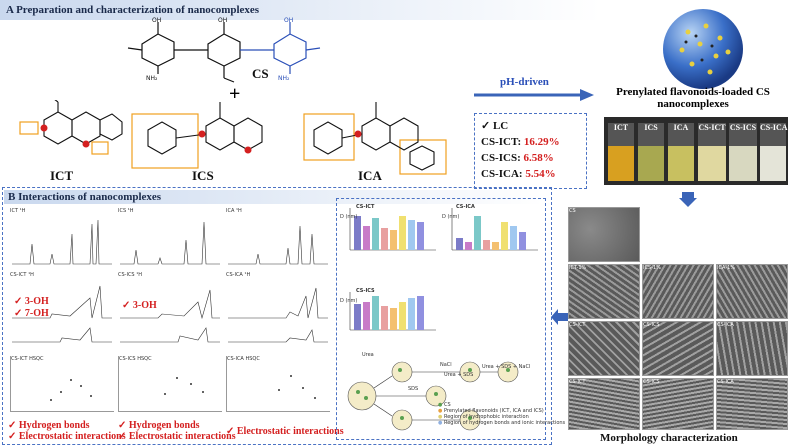 This screenshot has height=447, width=792. What do you see at coordinates (197, 135) in the screenshot?
I see `ics-structure` at bounding box center [197, 135].